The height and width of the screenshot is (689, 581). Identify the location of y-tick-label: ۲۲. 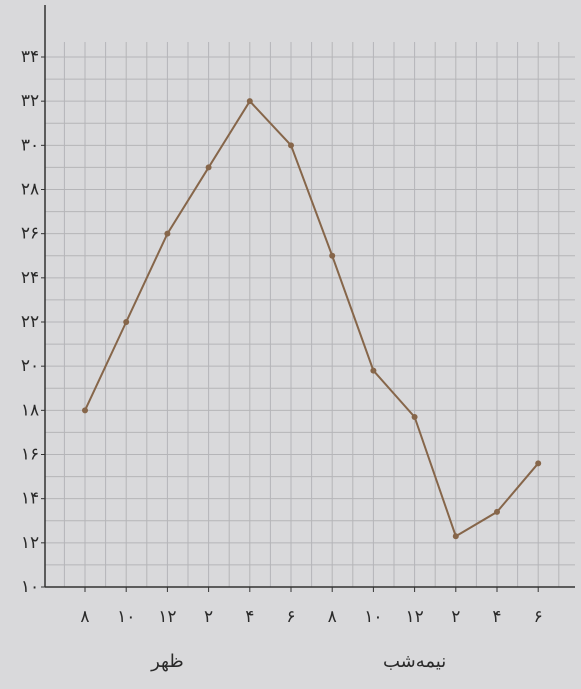
(30, 322).